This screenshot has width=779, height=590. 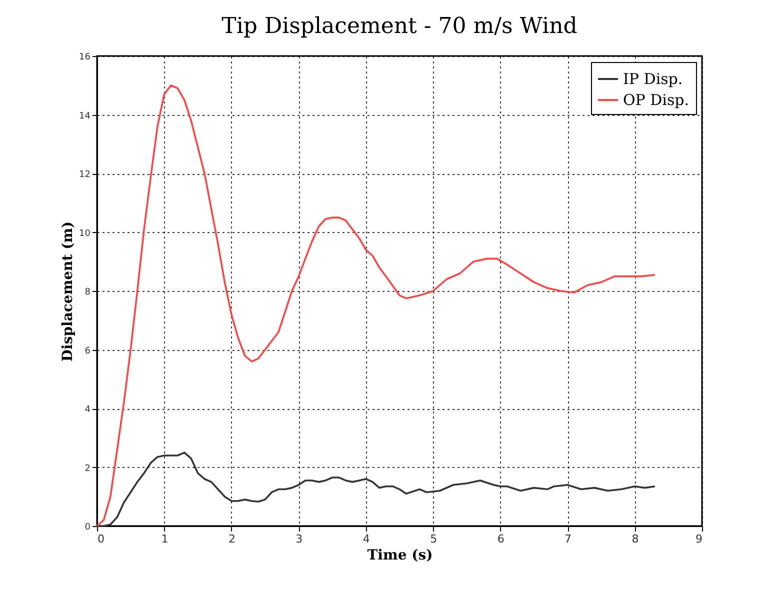 What do you see at coordinates (85, 116) in the screenshot?
I see `y-tick-label: 14` at bounding box center [85, 116].